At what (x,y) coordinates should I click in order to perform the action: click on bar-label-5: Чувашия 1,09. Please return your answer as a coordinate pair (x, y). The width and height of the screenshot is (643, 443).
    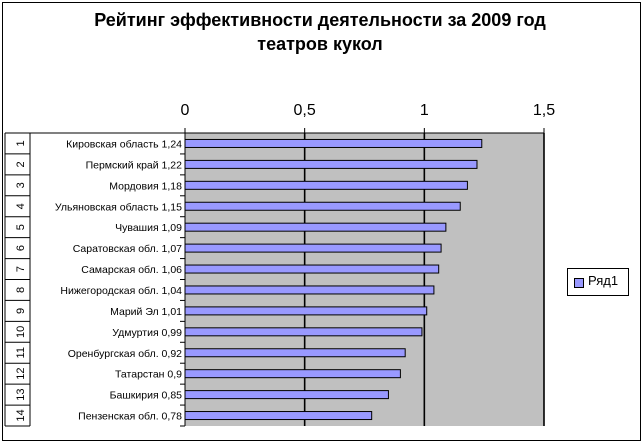
    Looking at the image, I should click on (148, 228).